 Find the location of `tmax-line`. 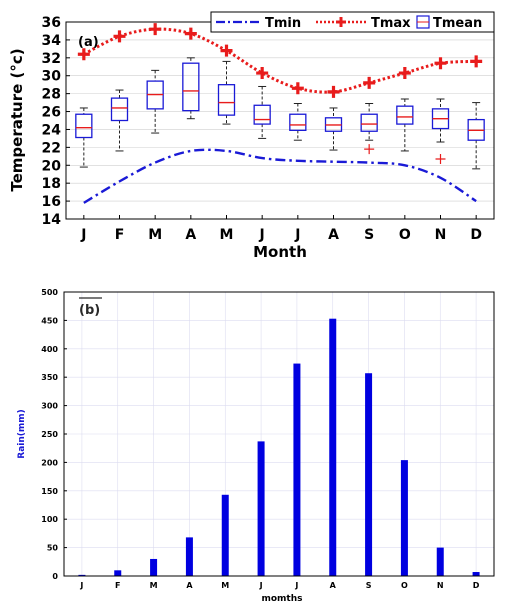

tmax-line is located at coordinates (280, 60).